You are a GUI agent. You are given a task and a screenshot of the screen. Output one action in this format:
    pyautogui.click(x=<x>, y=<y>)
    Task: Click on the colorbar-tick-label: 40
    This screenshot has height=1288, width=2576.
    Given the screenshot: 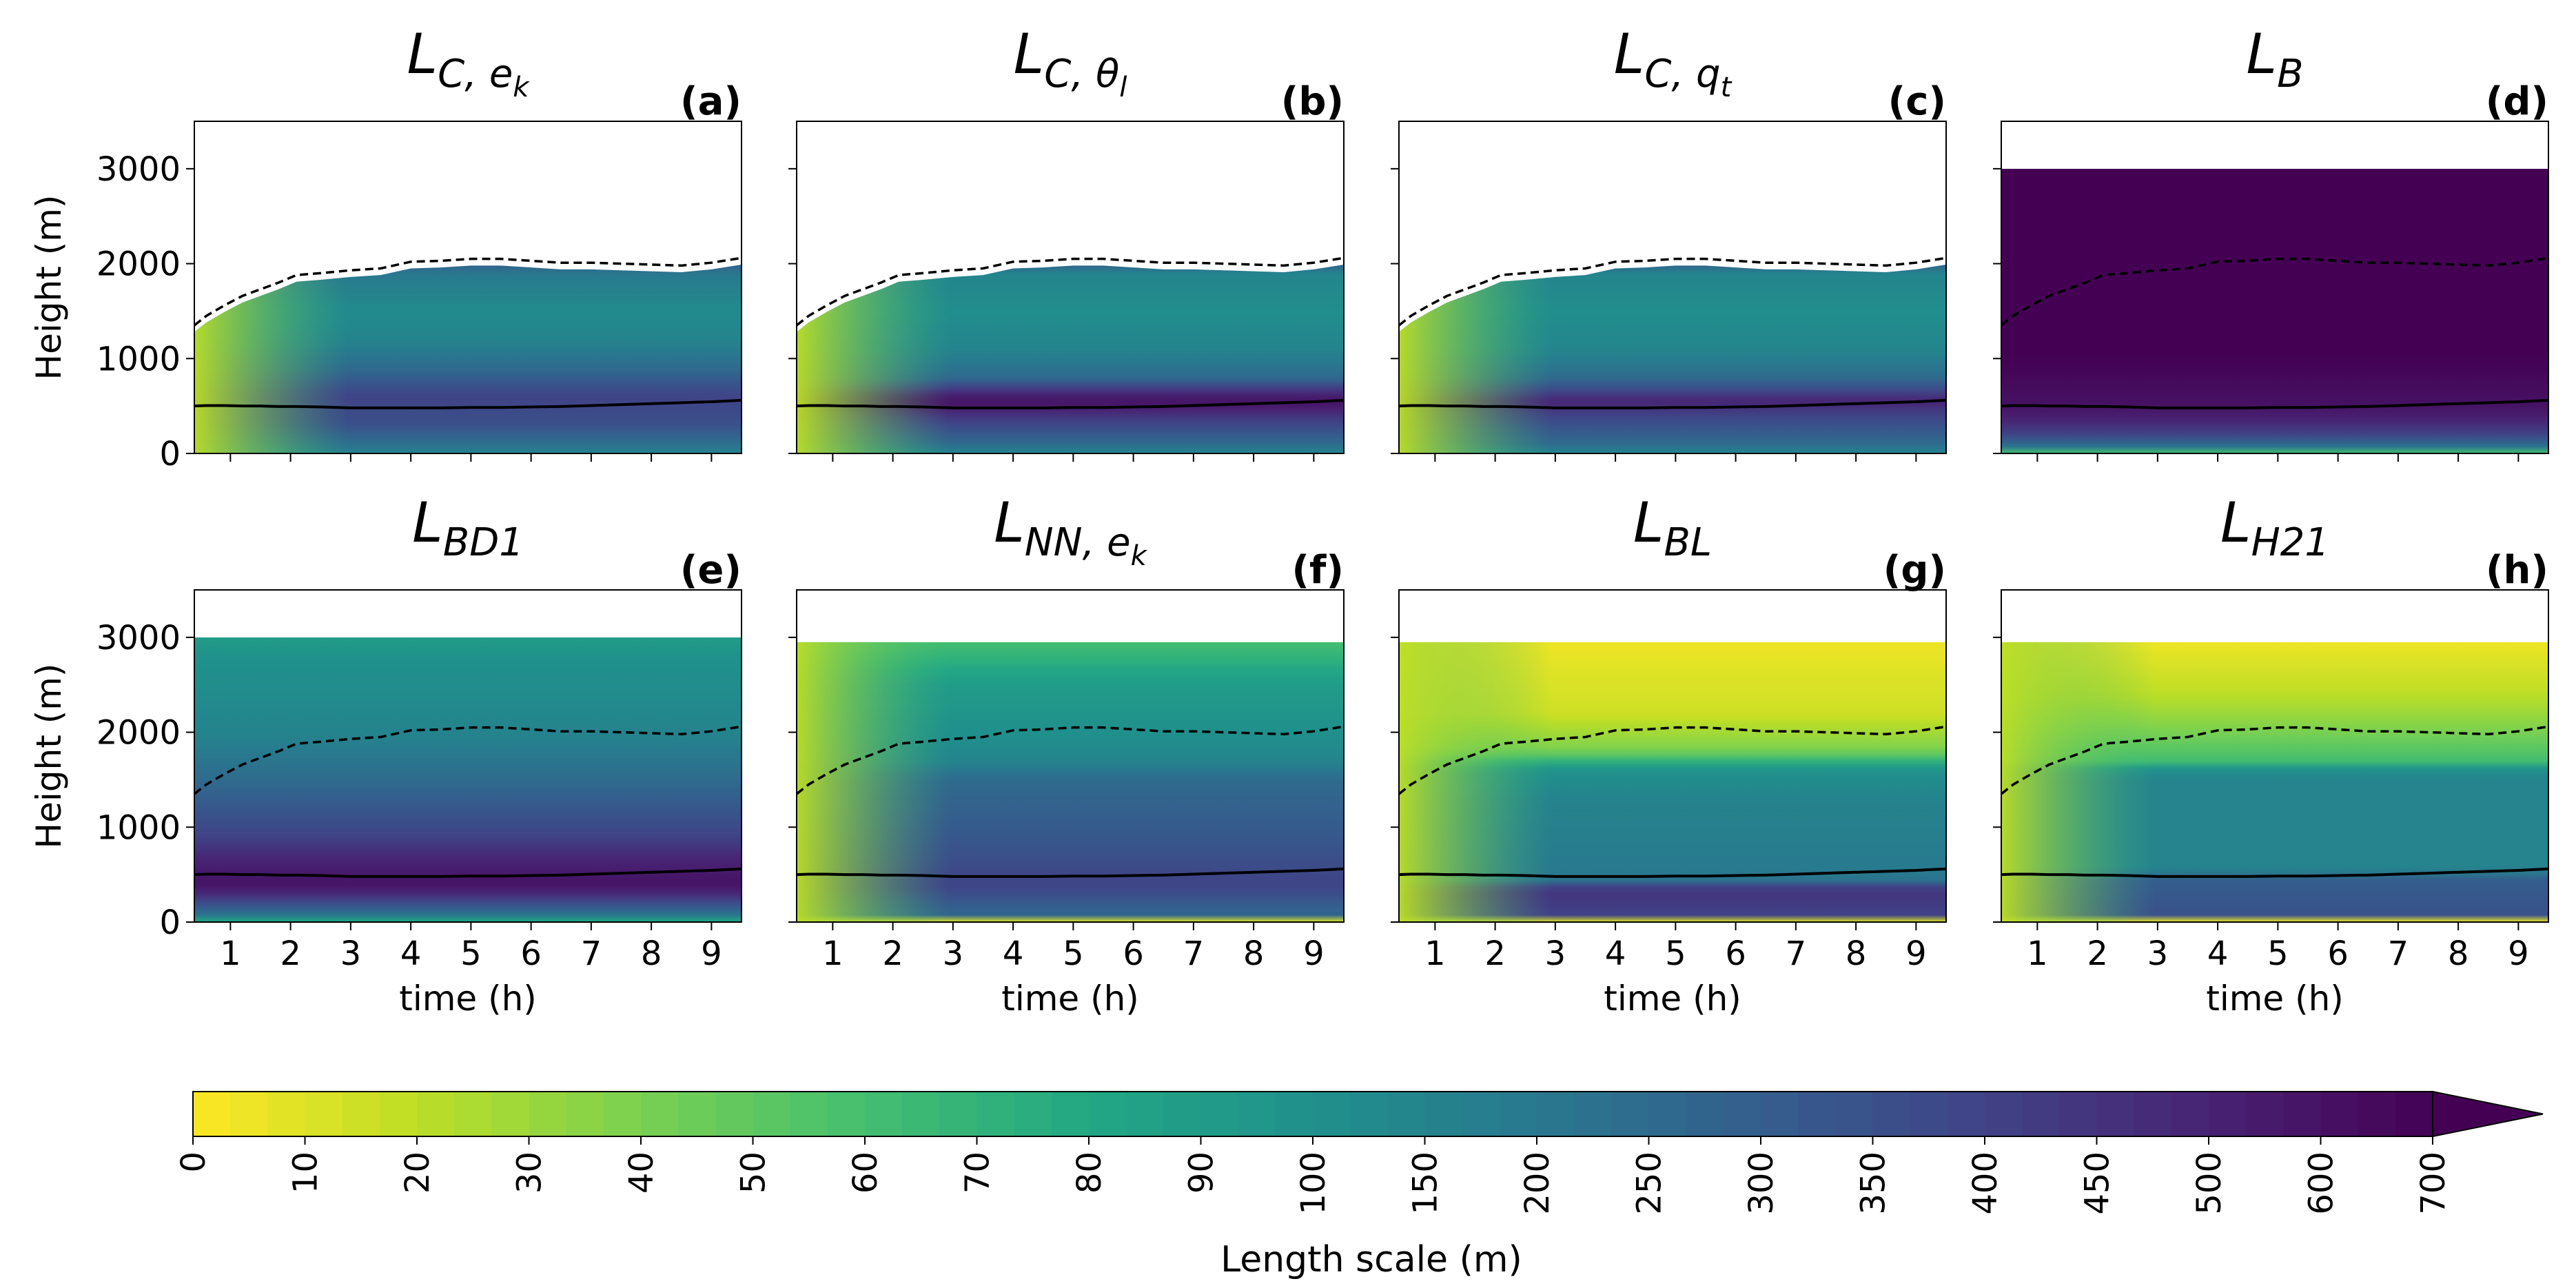 What is the action you would take?
    pyautogui.click(x=641, y=1173)
    